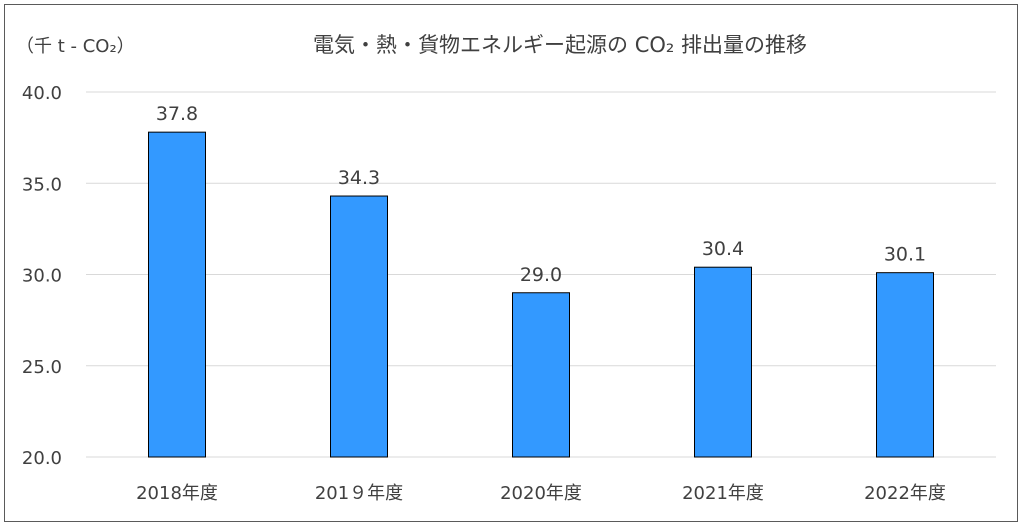  I want to click on x-axis-ticks: 2018年度 201９年度 2020年度 2021年度 2022年度, so click(541, 493).